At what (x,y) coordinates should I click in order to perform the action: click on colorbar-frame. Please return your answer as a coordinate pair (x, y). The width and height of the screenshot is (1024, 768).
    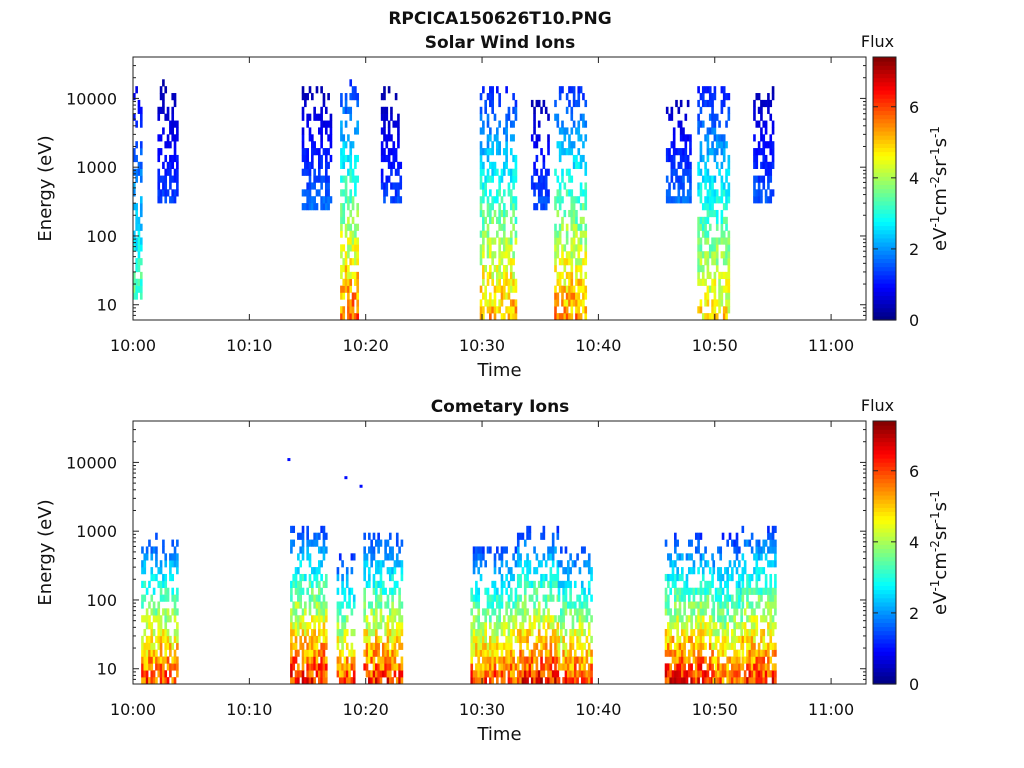
    Looking at the image, I should click on (884, 552).